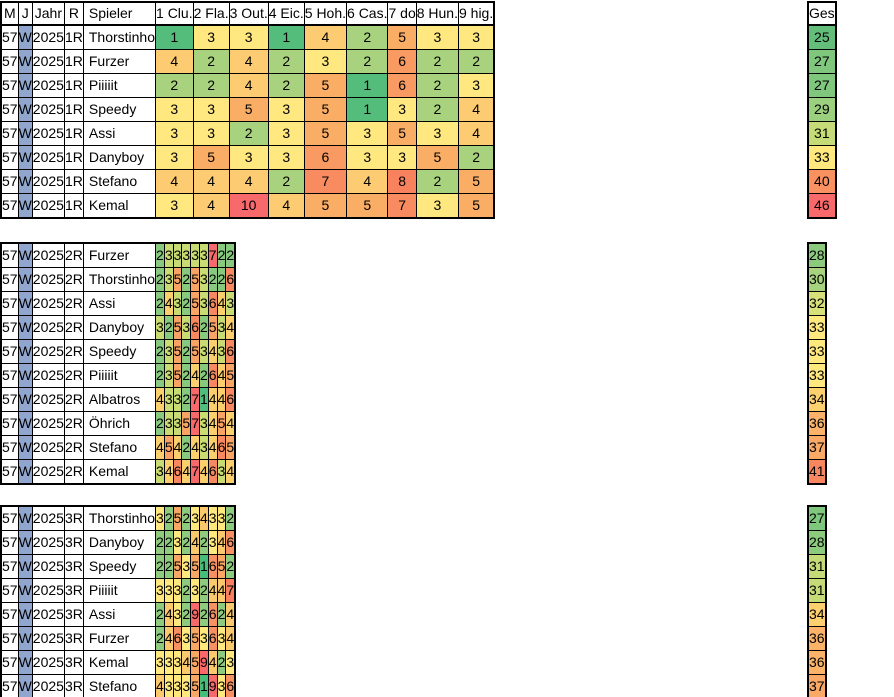 The image size is (894, 697). Describe the element at coordinates (817, 685) in the screenshot. I see `total-score-cell: 37` at that location.